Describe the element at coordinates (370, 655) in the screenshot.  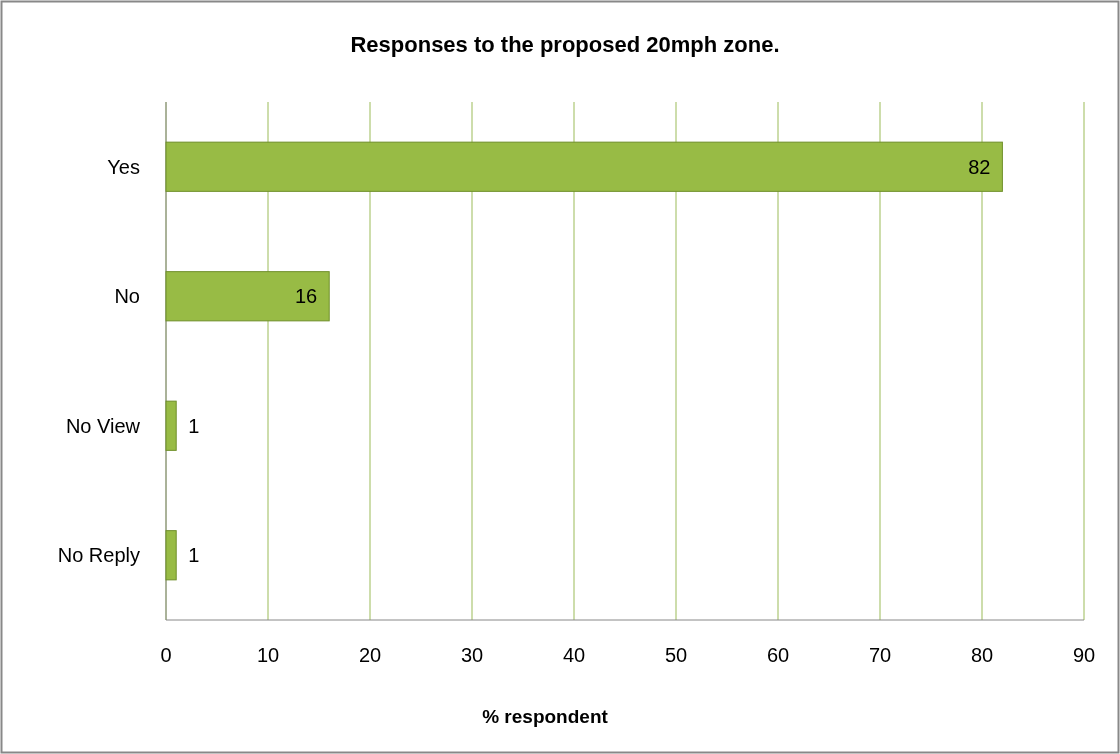
I see `x-tick-label: 20` at that location.